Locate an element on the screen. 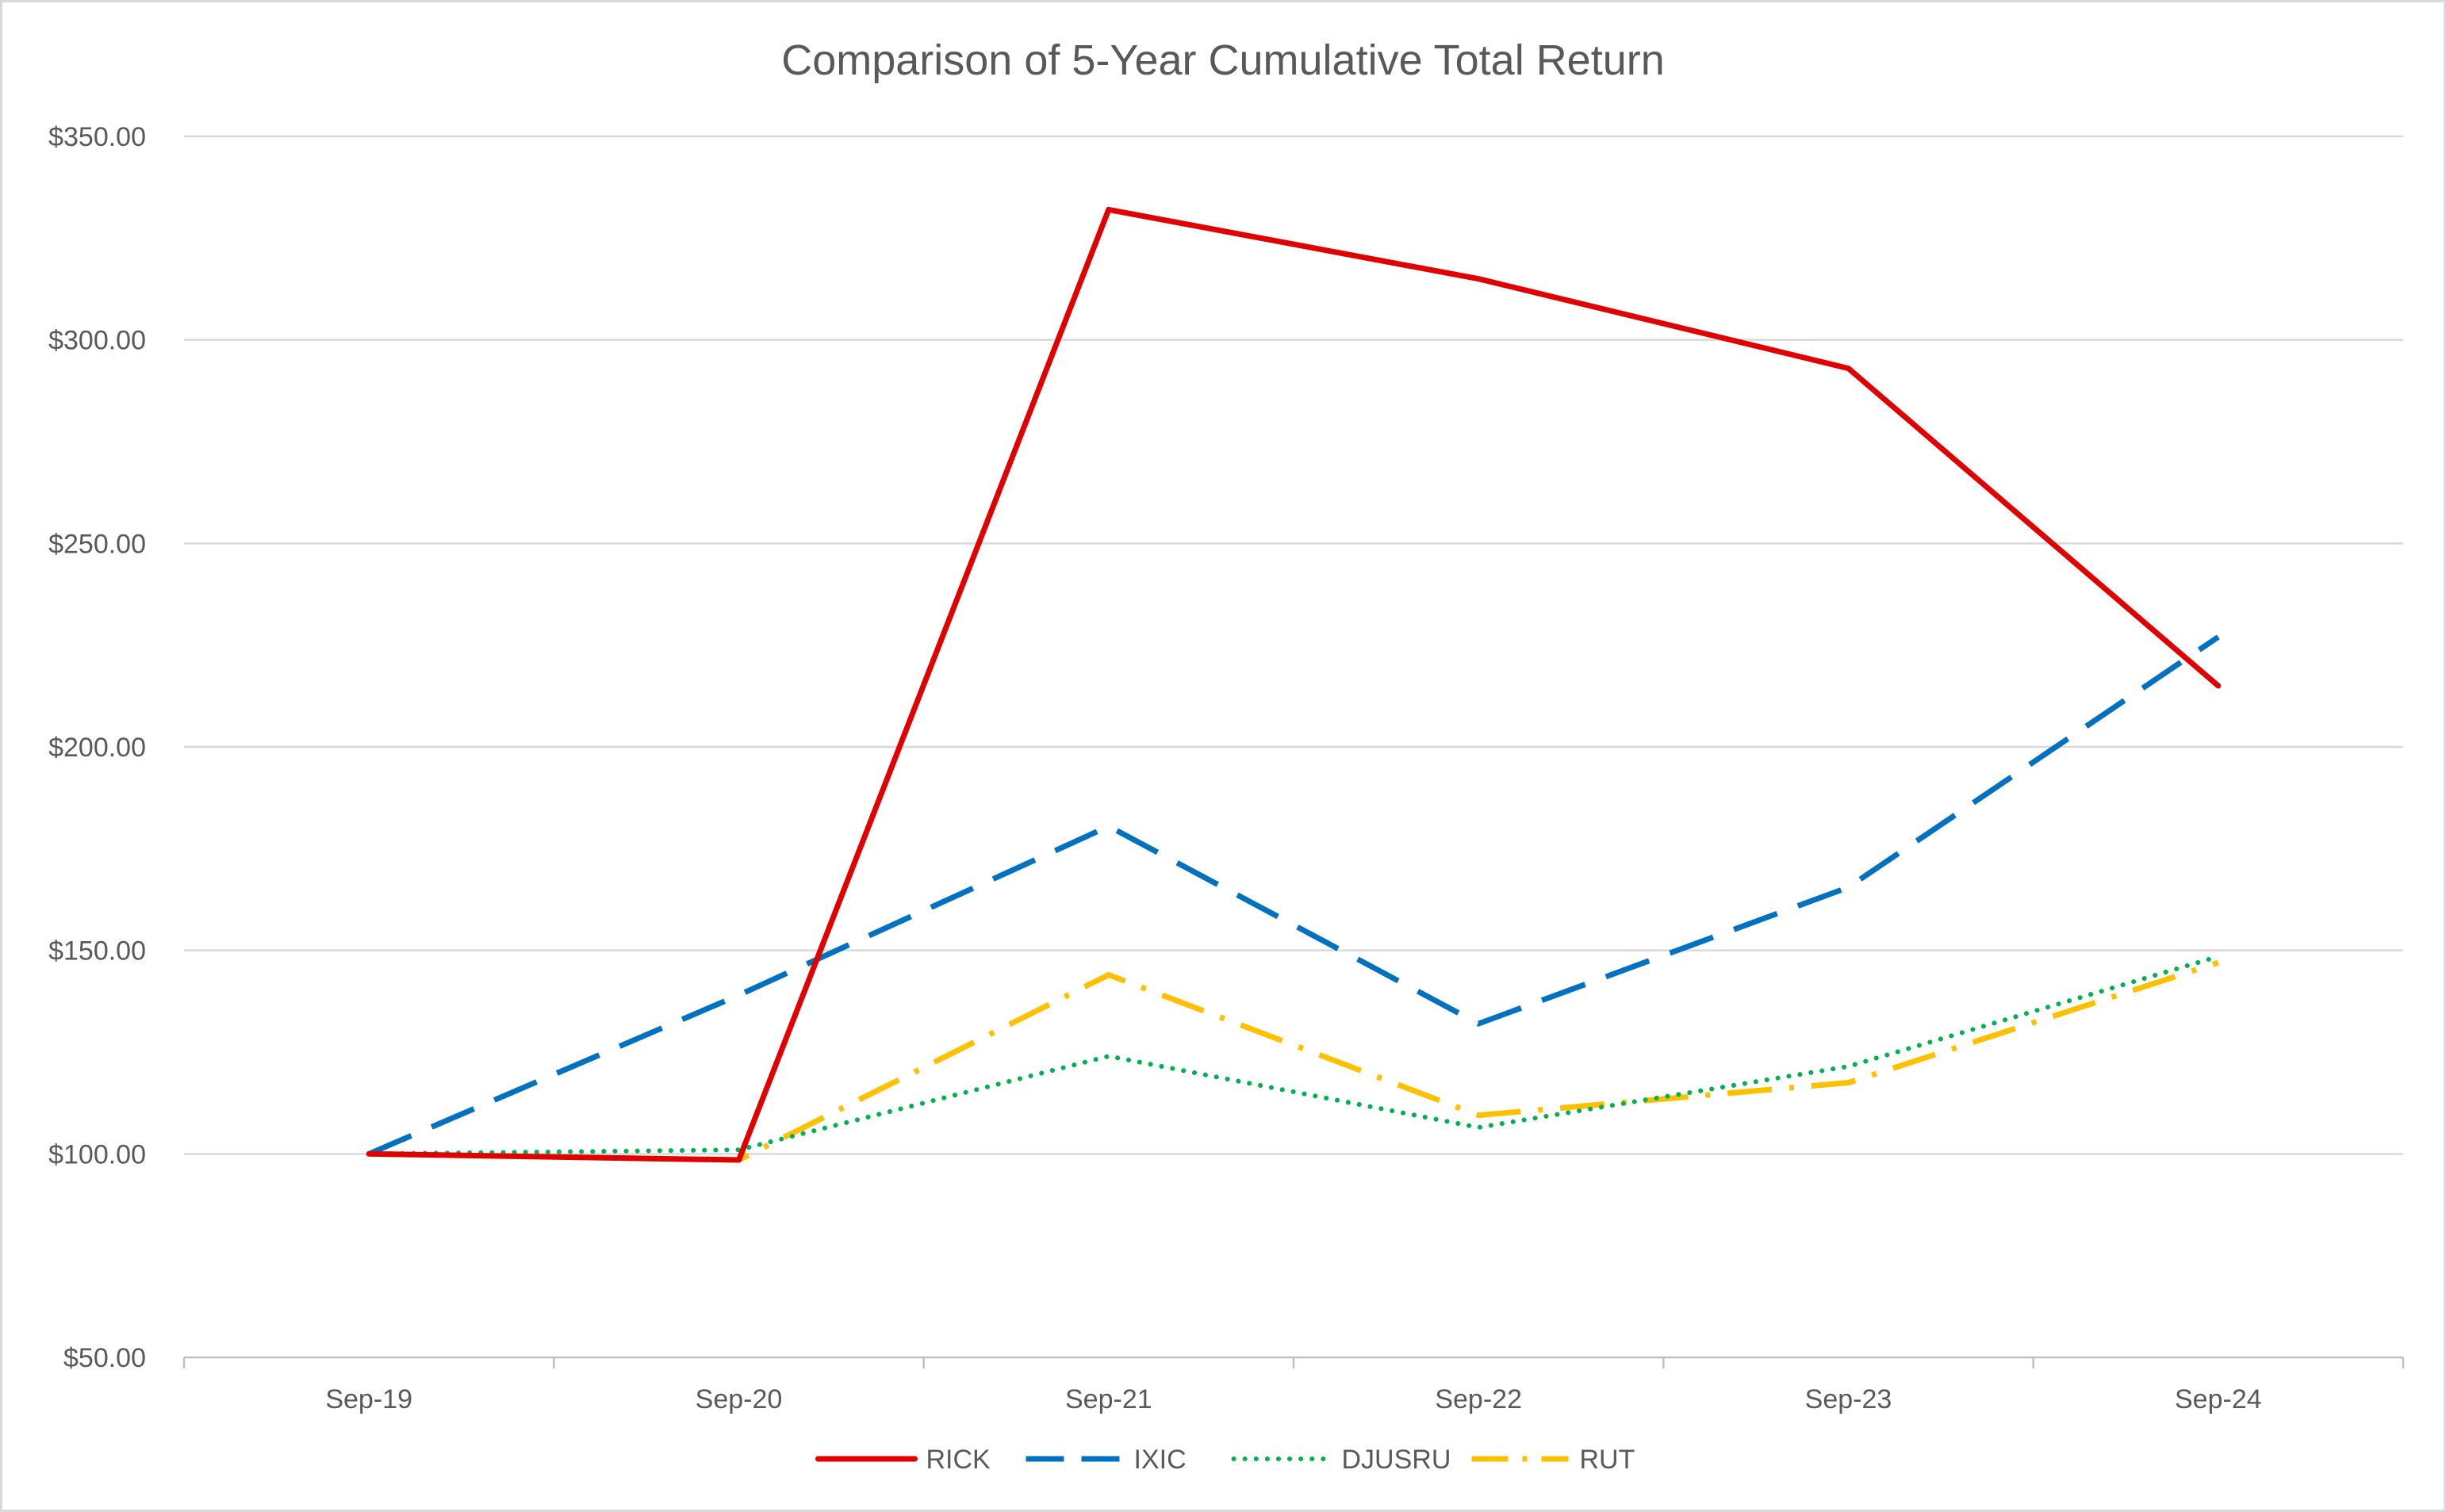  legend: RICK IXIC DJUSRU RUT is located at coordinates (1225, 1460).